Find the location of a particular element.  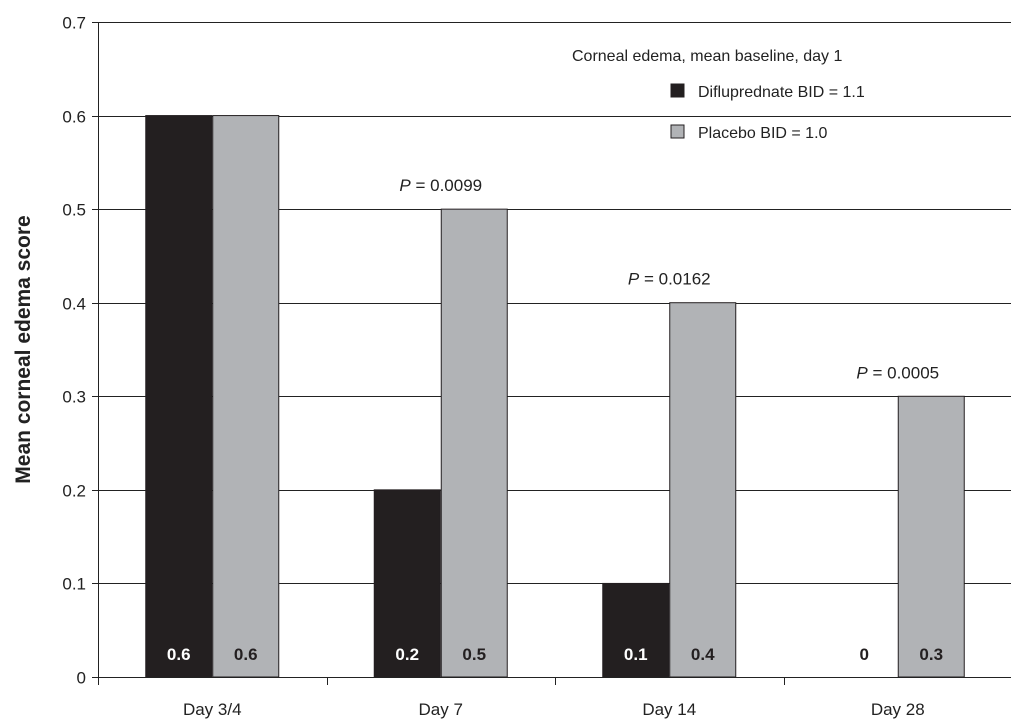

p-value-annotation: P = 0.0162 is located at coordinates (669, 279).